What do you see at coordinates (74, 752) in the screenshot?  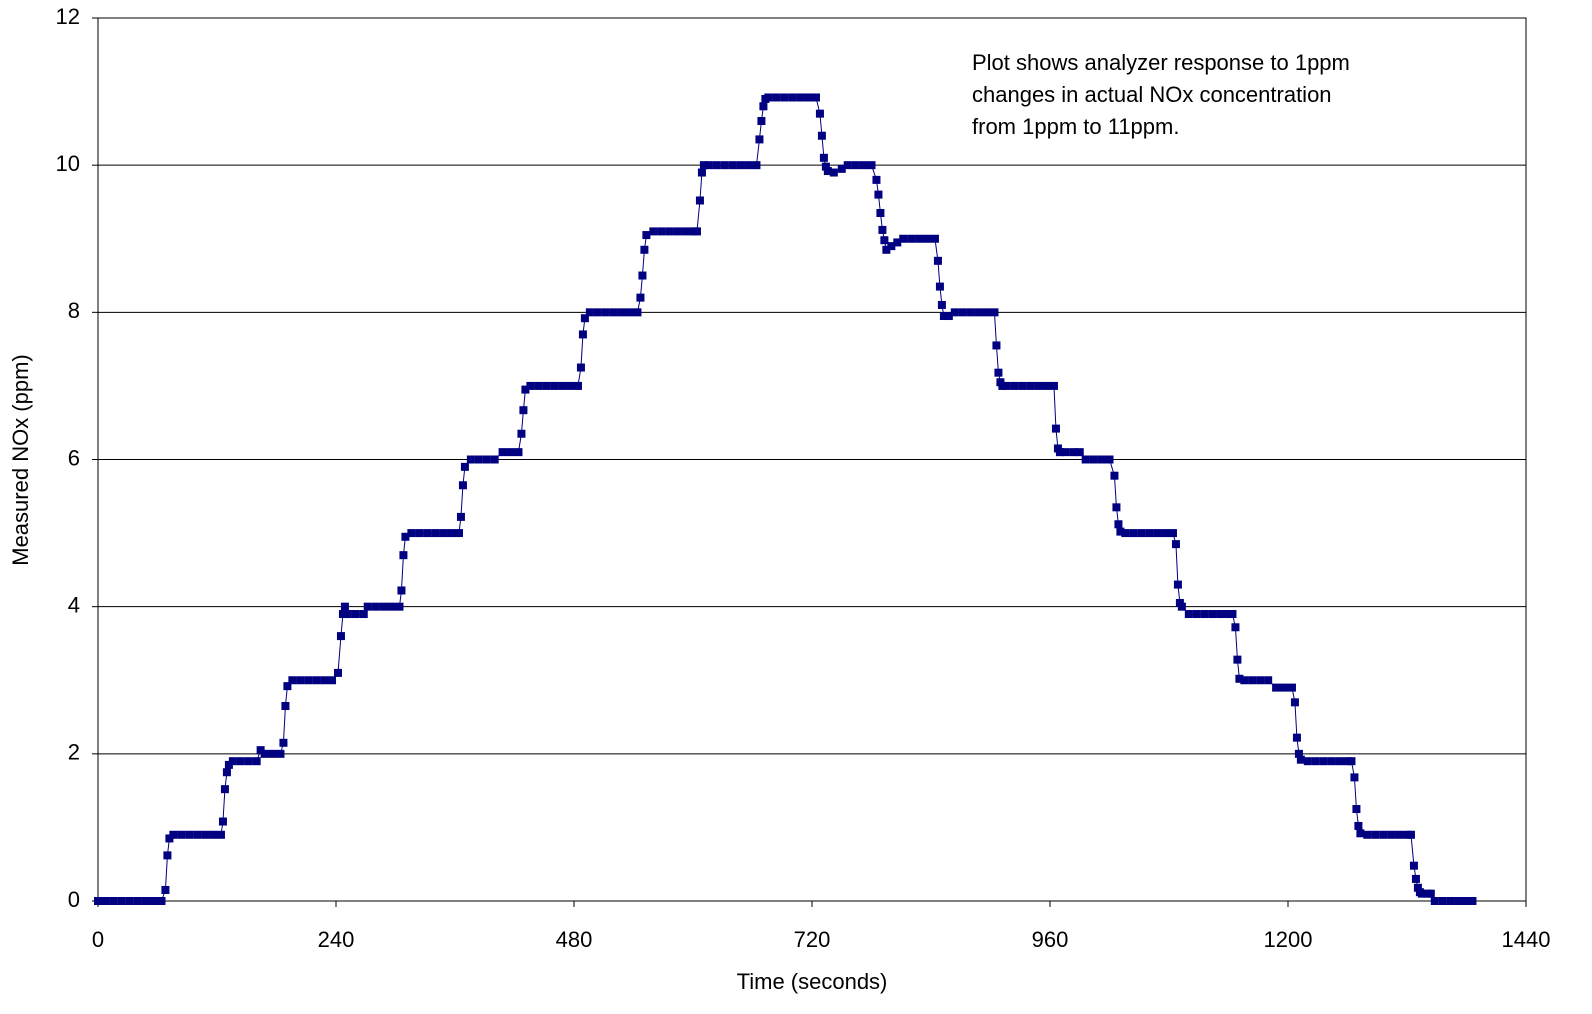 I see `y-tick-label: 2` at bounding box center [74, 752].